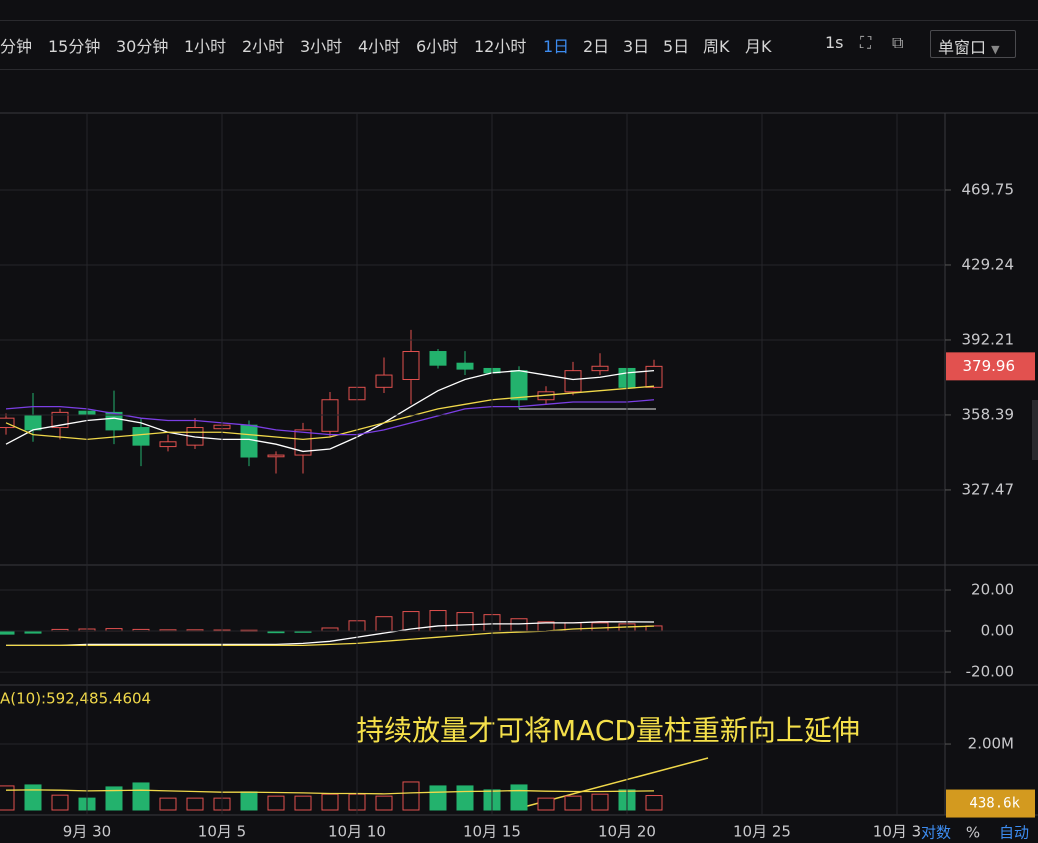  I want to click on interval-button: 2小时, so click(263, 46).